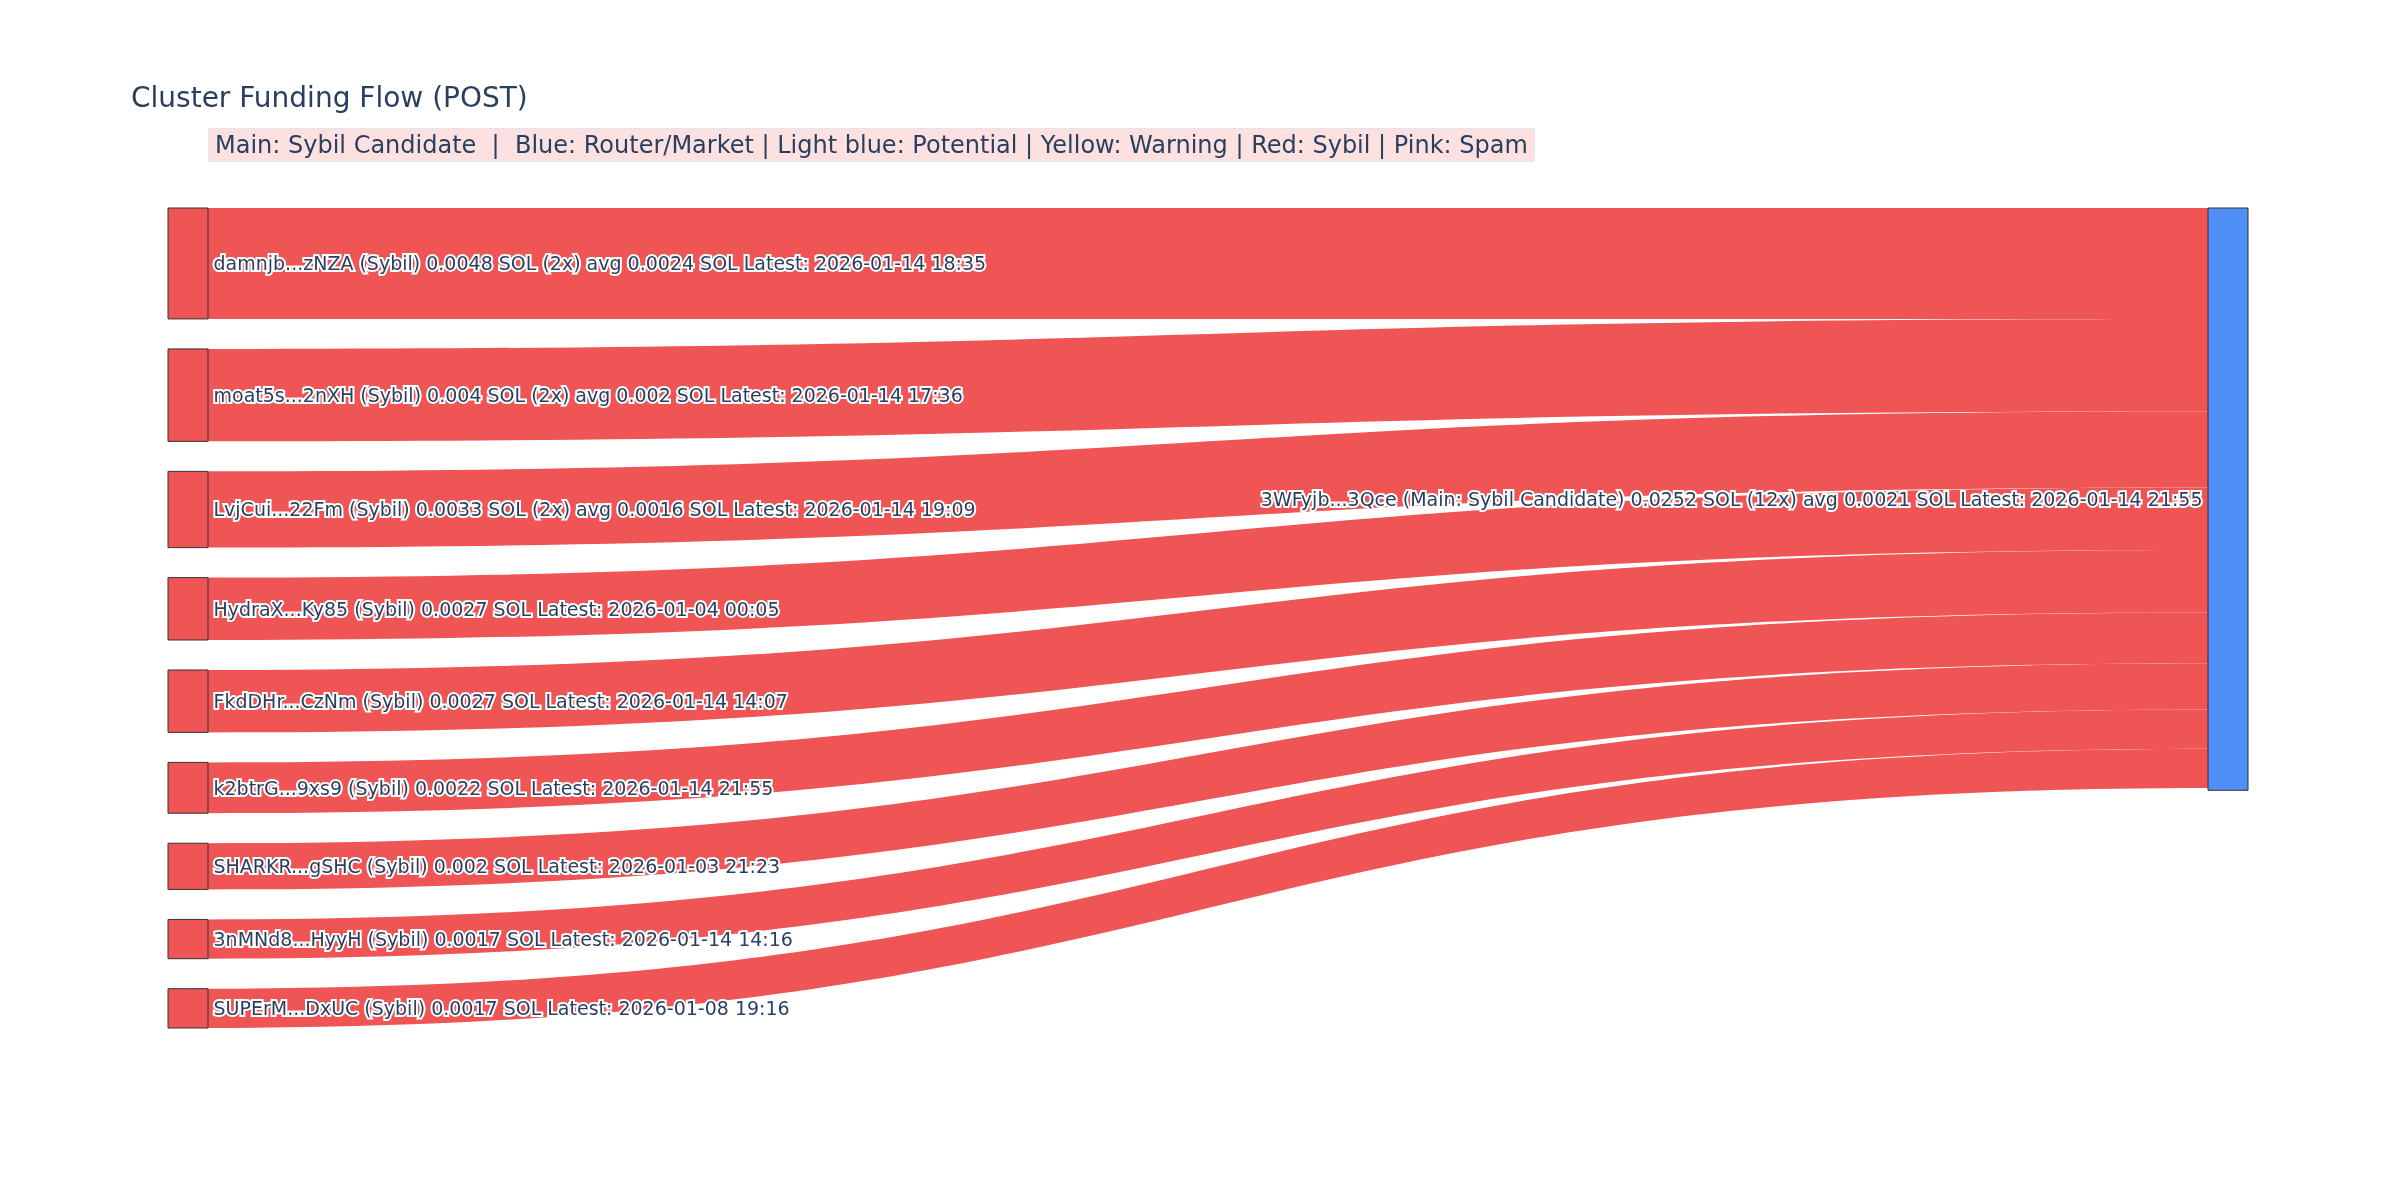  Describe the element at coordinates (329, 97) in the screenshot. I see `text: Cluster Funding Flow (POST)` at that location.